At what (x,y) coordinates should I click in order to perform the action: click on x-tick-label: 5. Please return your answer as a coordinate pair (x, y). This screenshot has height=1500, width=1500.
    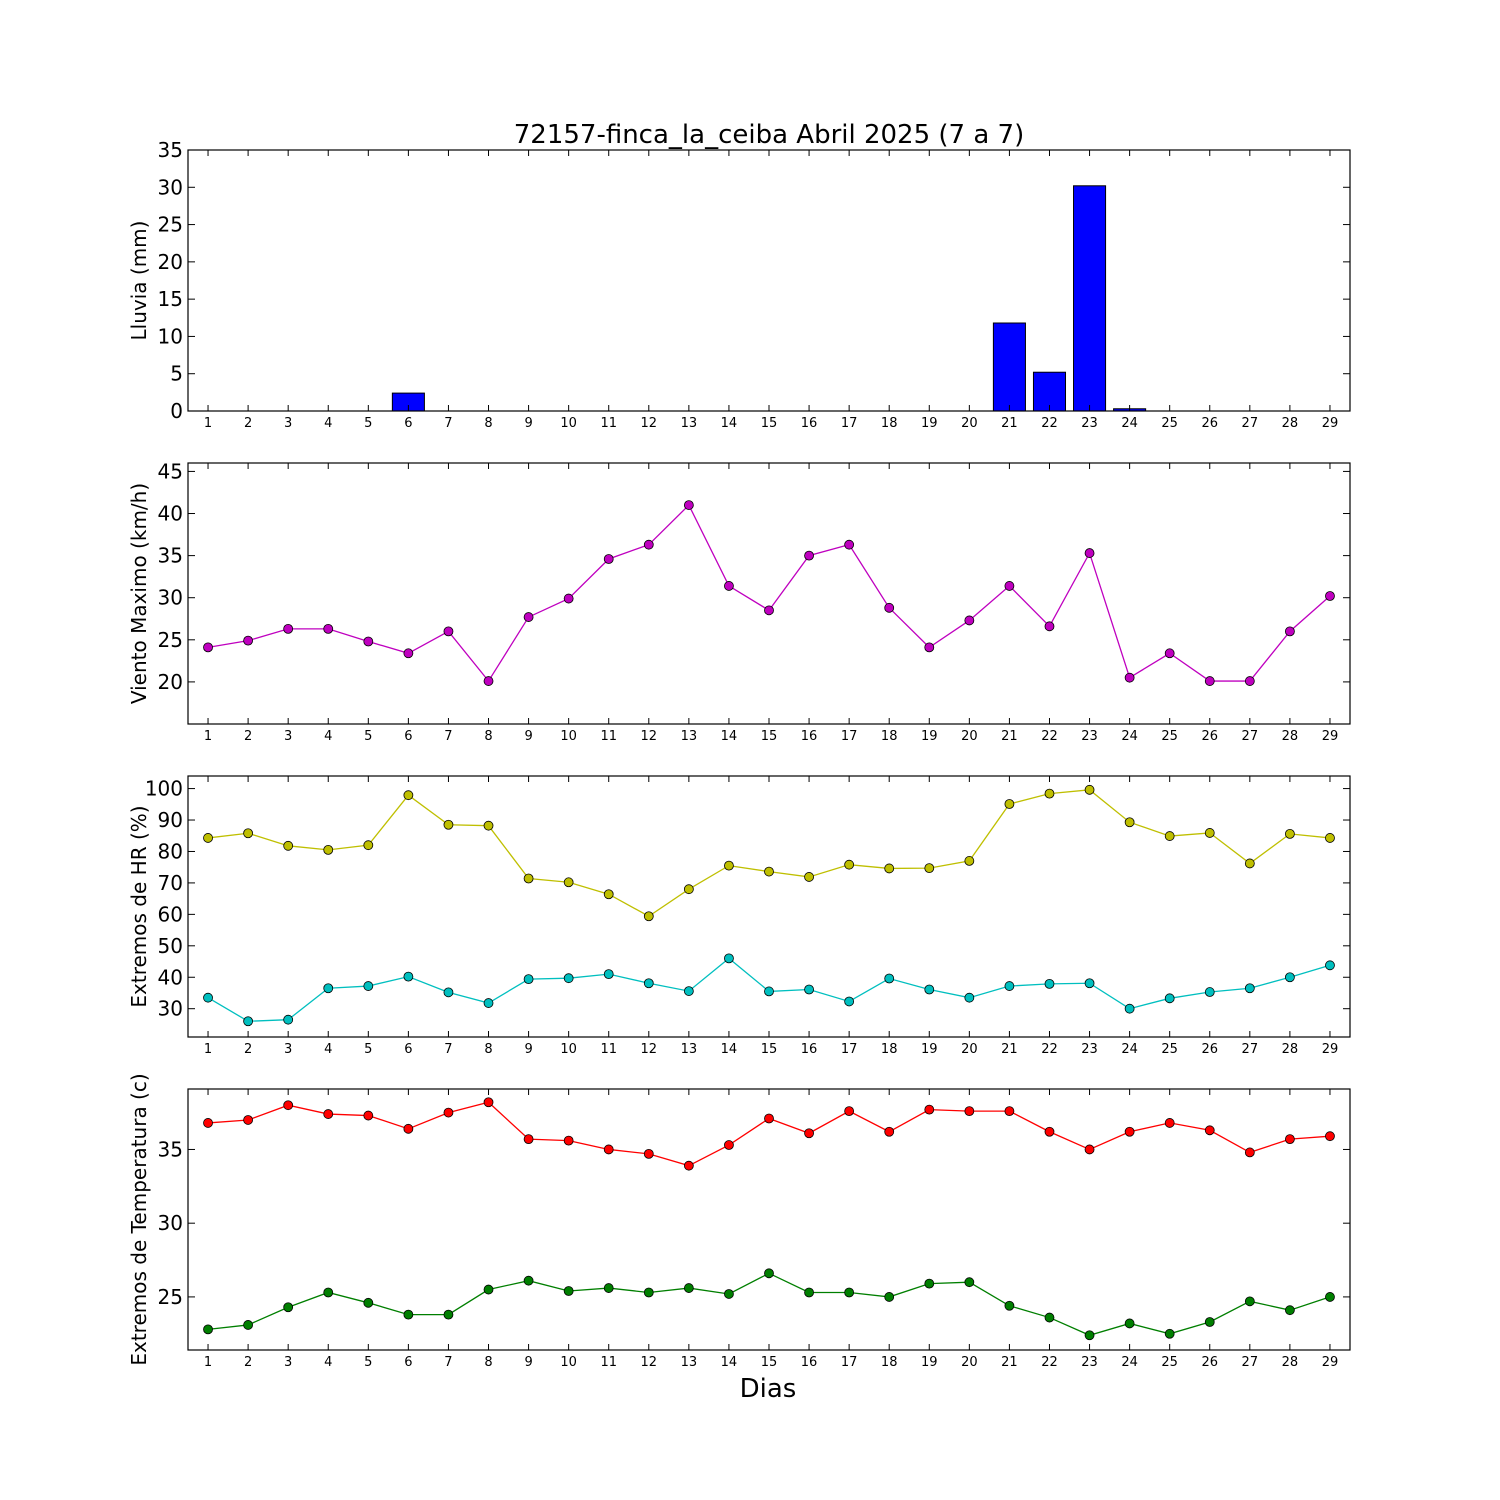
    Looking at the image, I should click on (368, 736).